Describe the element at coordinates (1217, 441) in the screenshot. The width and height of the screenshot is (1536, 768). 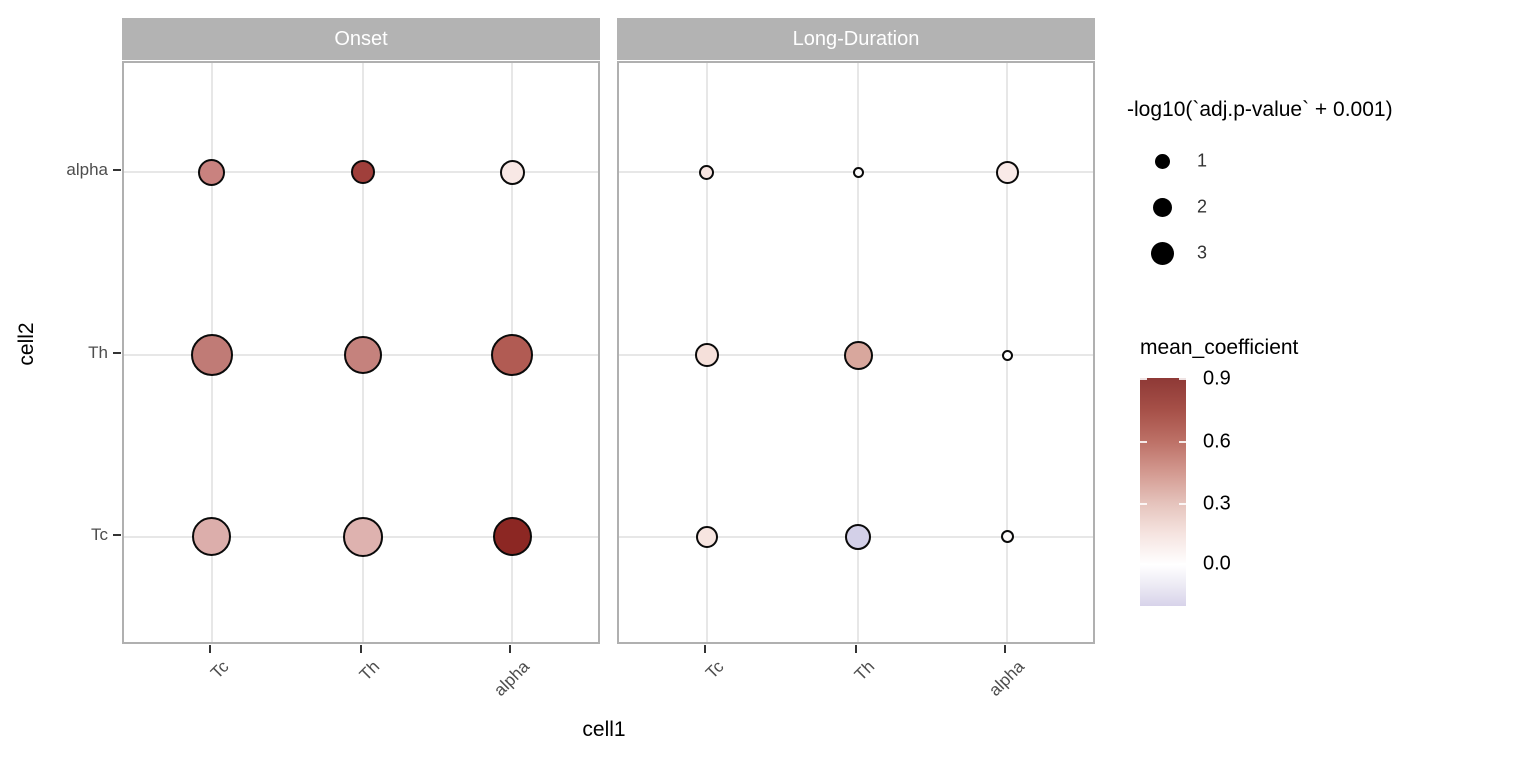
I see `color-legend-tick-label: 0.6` at that location.